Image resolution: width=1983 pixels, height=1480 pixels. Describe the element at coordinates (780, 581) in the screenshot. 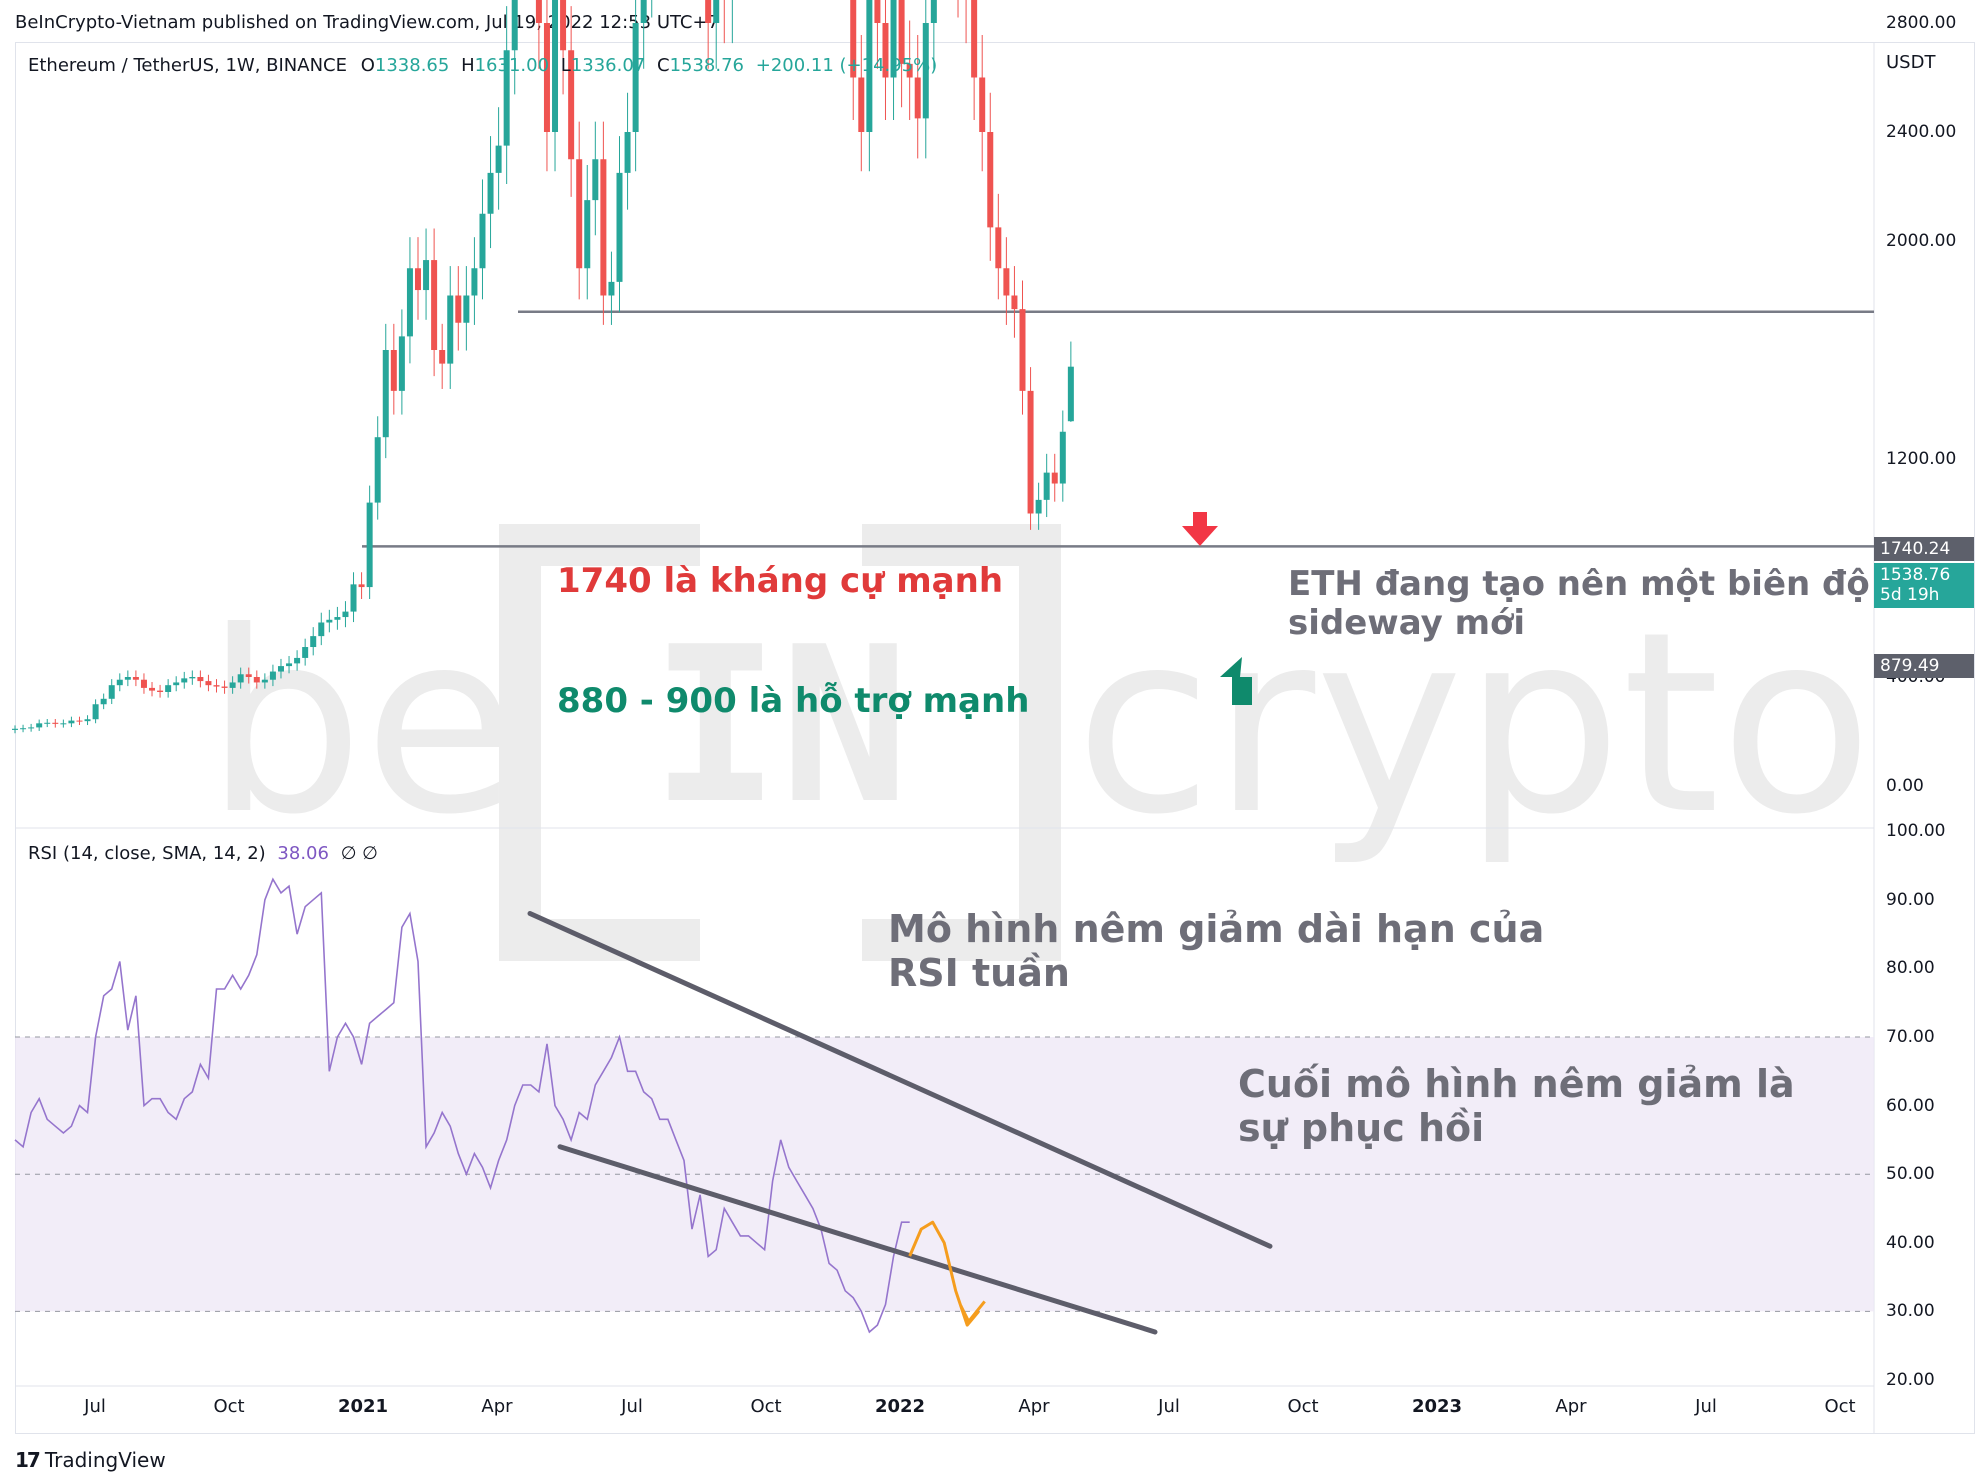

I see `resistance-note: 1740 là kháng cự mạnh` at that location.